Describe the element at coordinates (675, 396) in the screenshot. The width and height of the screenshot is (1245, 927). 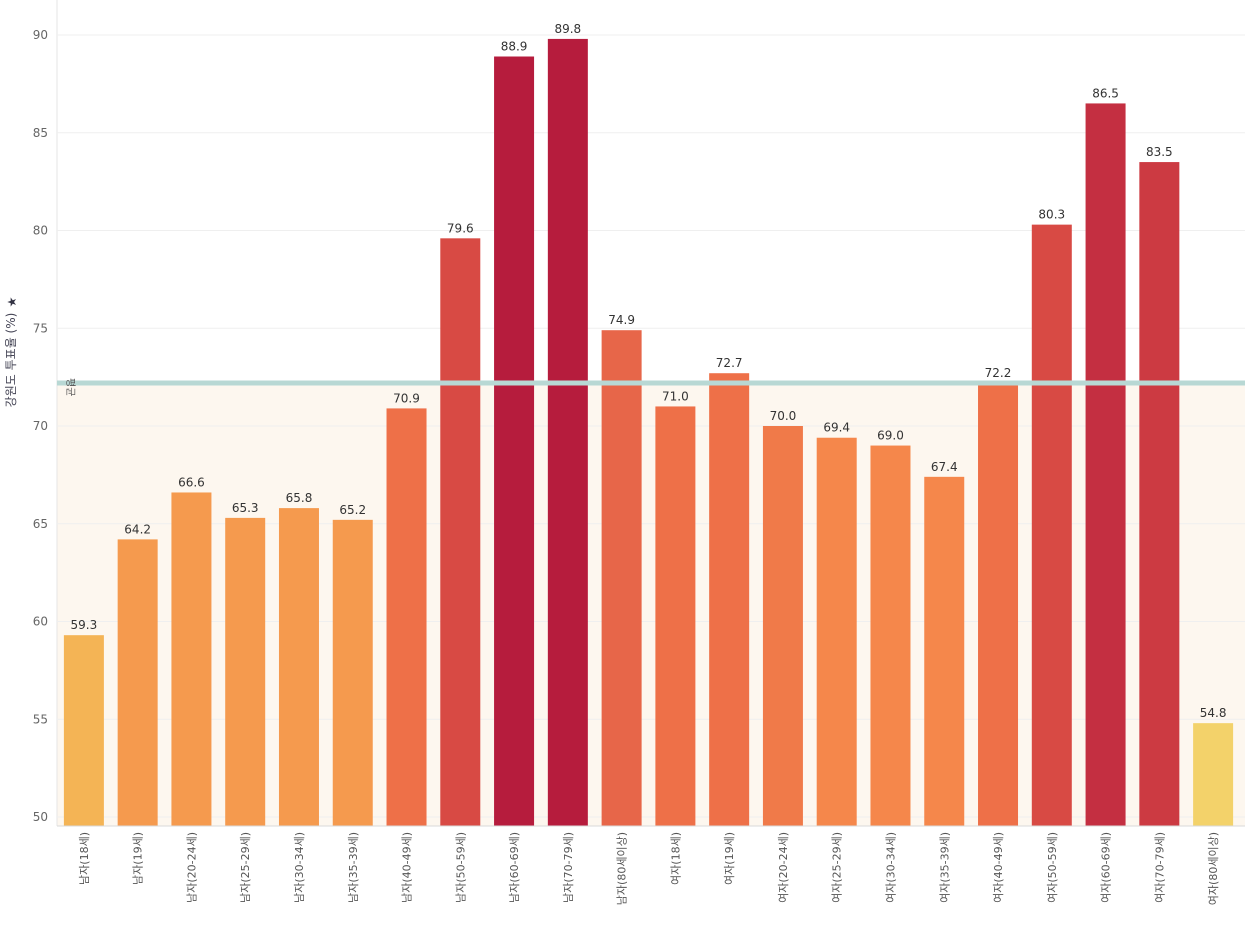
I see `data-label: 71.0` at that location.